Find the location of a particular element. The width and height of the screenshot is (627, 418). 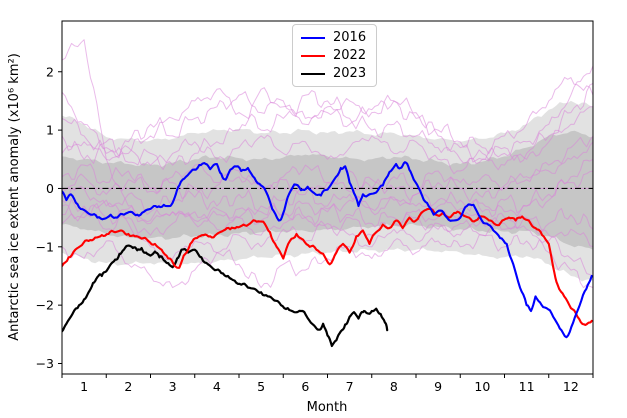

series-2023-line is located at coordinates (225, 296).